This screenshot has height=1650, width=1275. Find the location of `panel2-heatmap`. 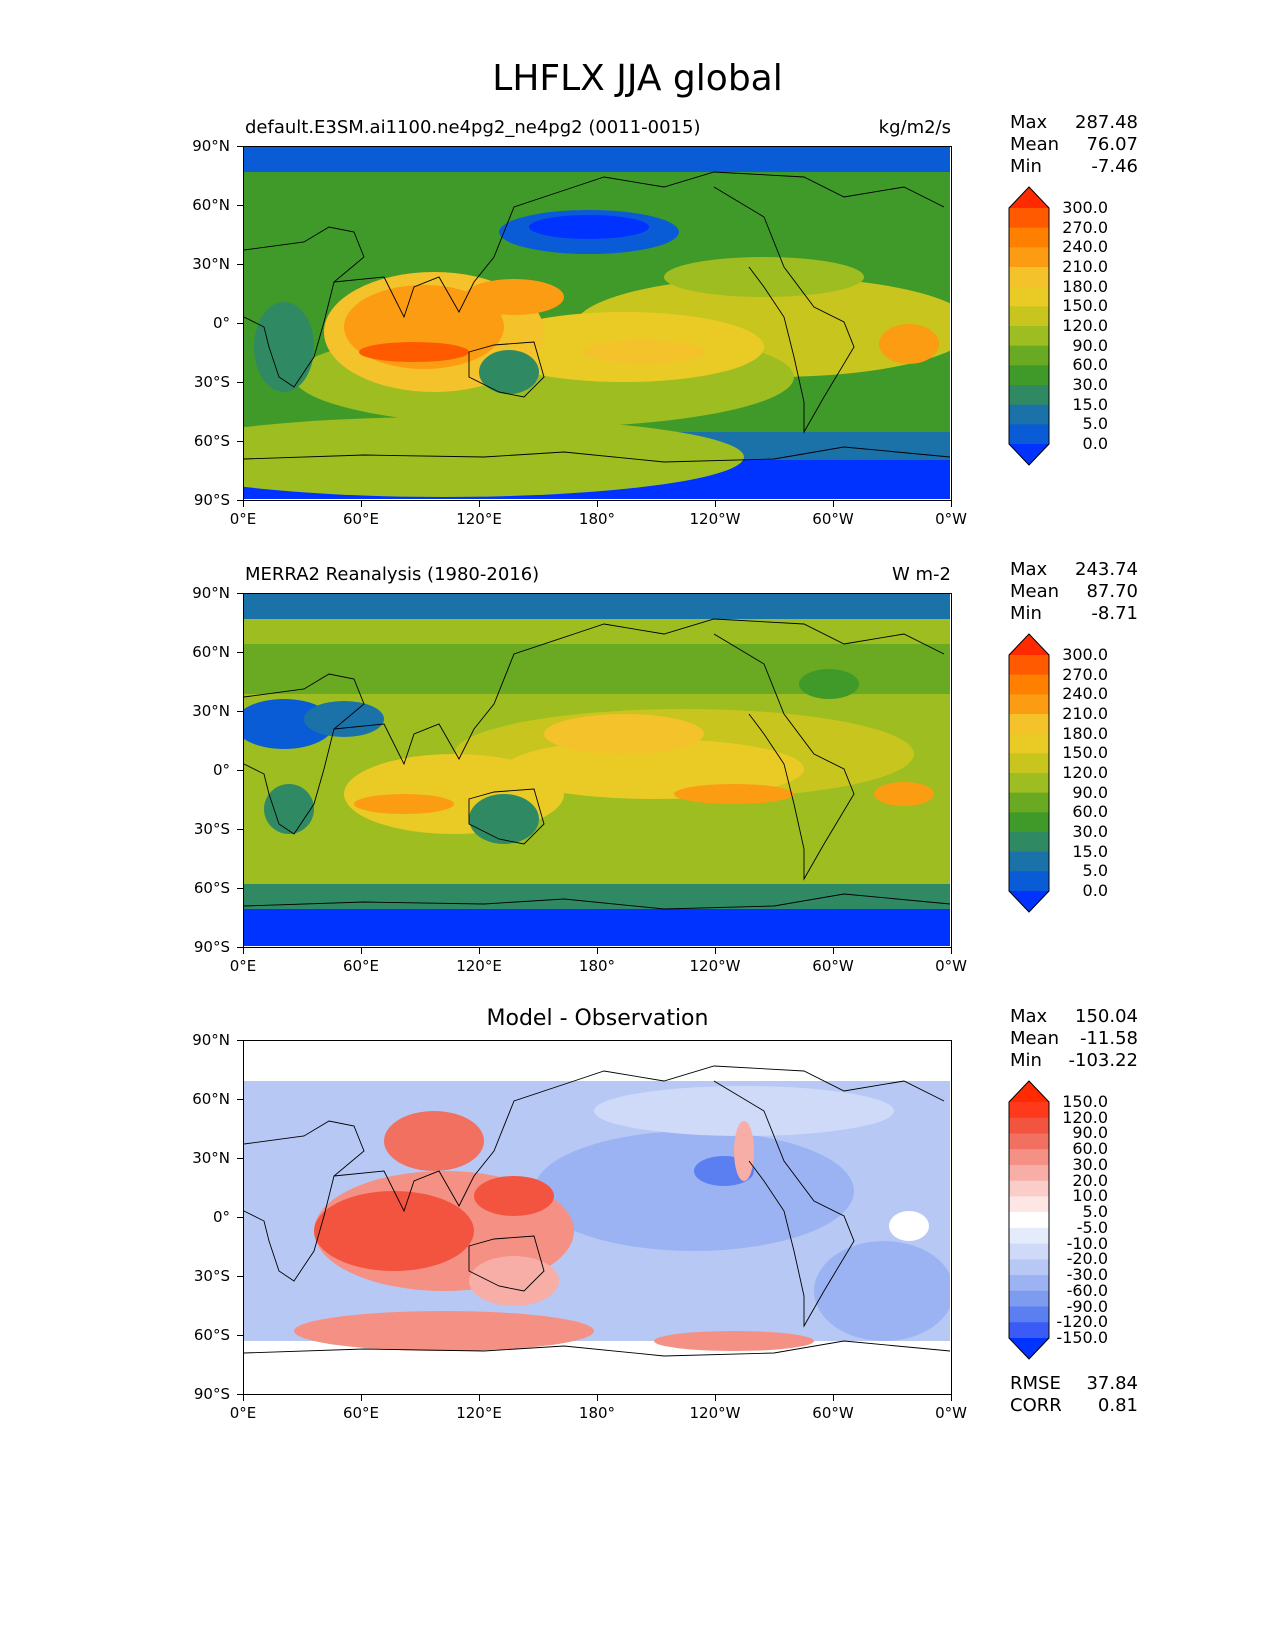

panel2-heatmap is located at coordinates (597, 770).